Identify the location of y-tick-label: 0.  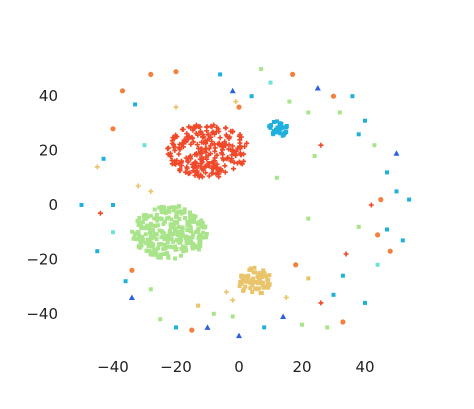
(53, 205).